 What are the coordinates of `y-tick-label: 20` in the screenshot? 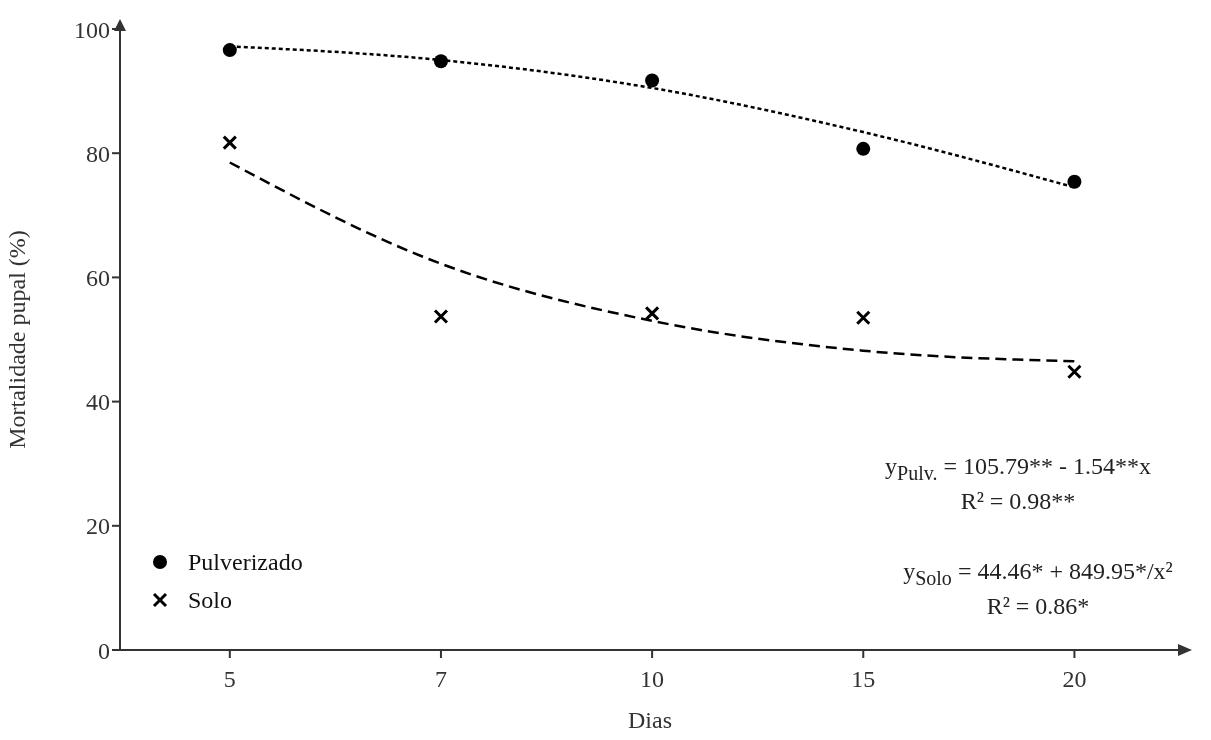 It's located at (98, 526).